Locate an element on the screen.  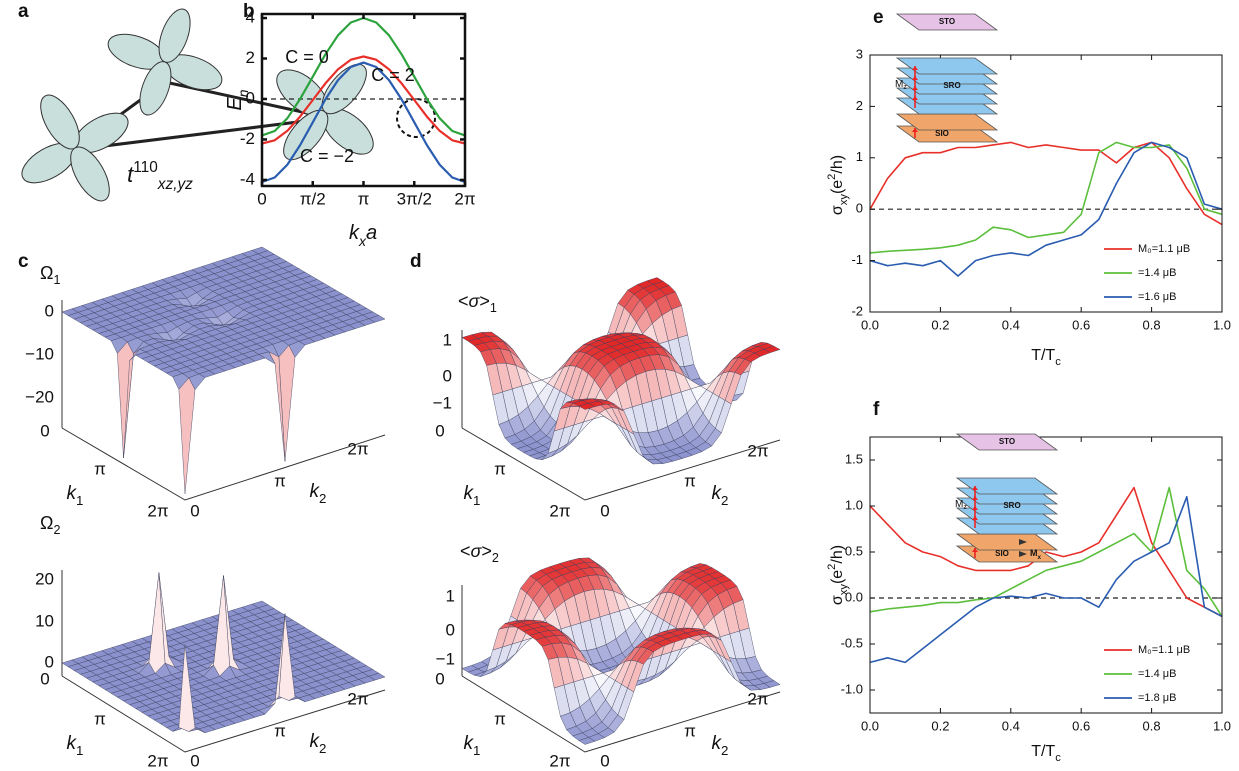
curve-label: C = 2 is located at coordinates (393, 75).